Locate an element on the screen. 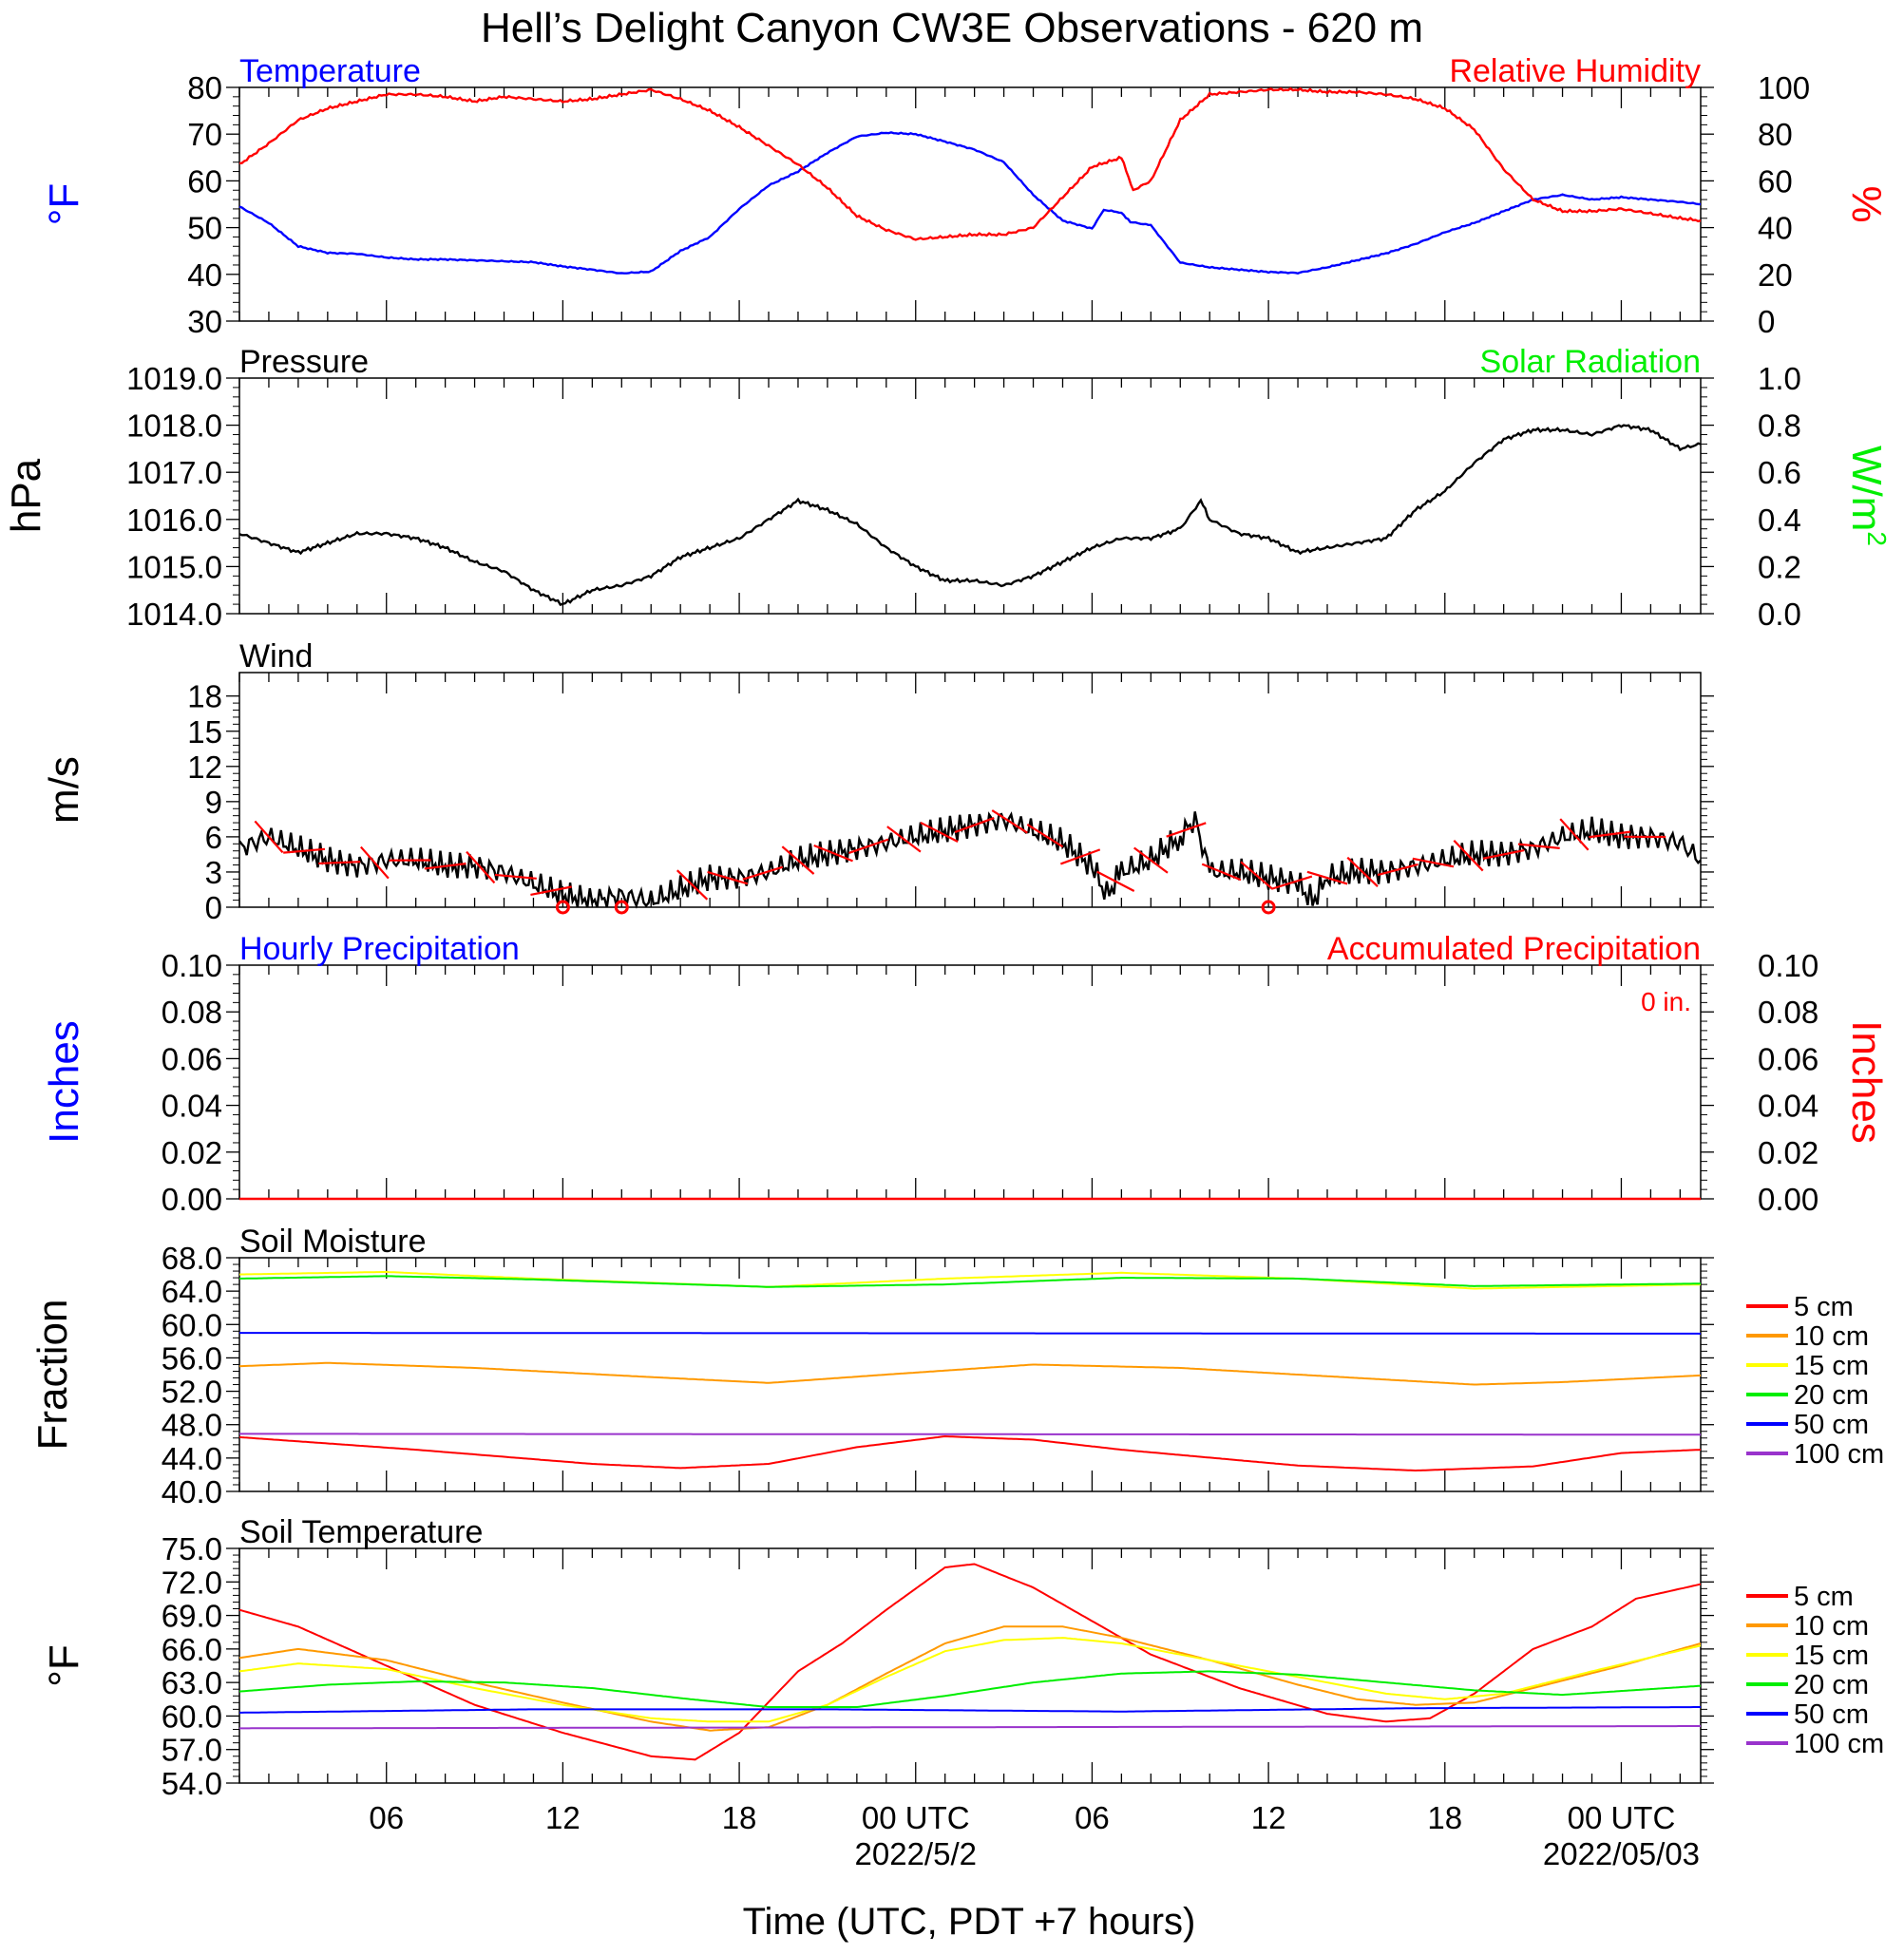 This screenshot has height=1955, width=1904. y-left-tick-label: 6 is located at coordinates (213, 837).